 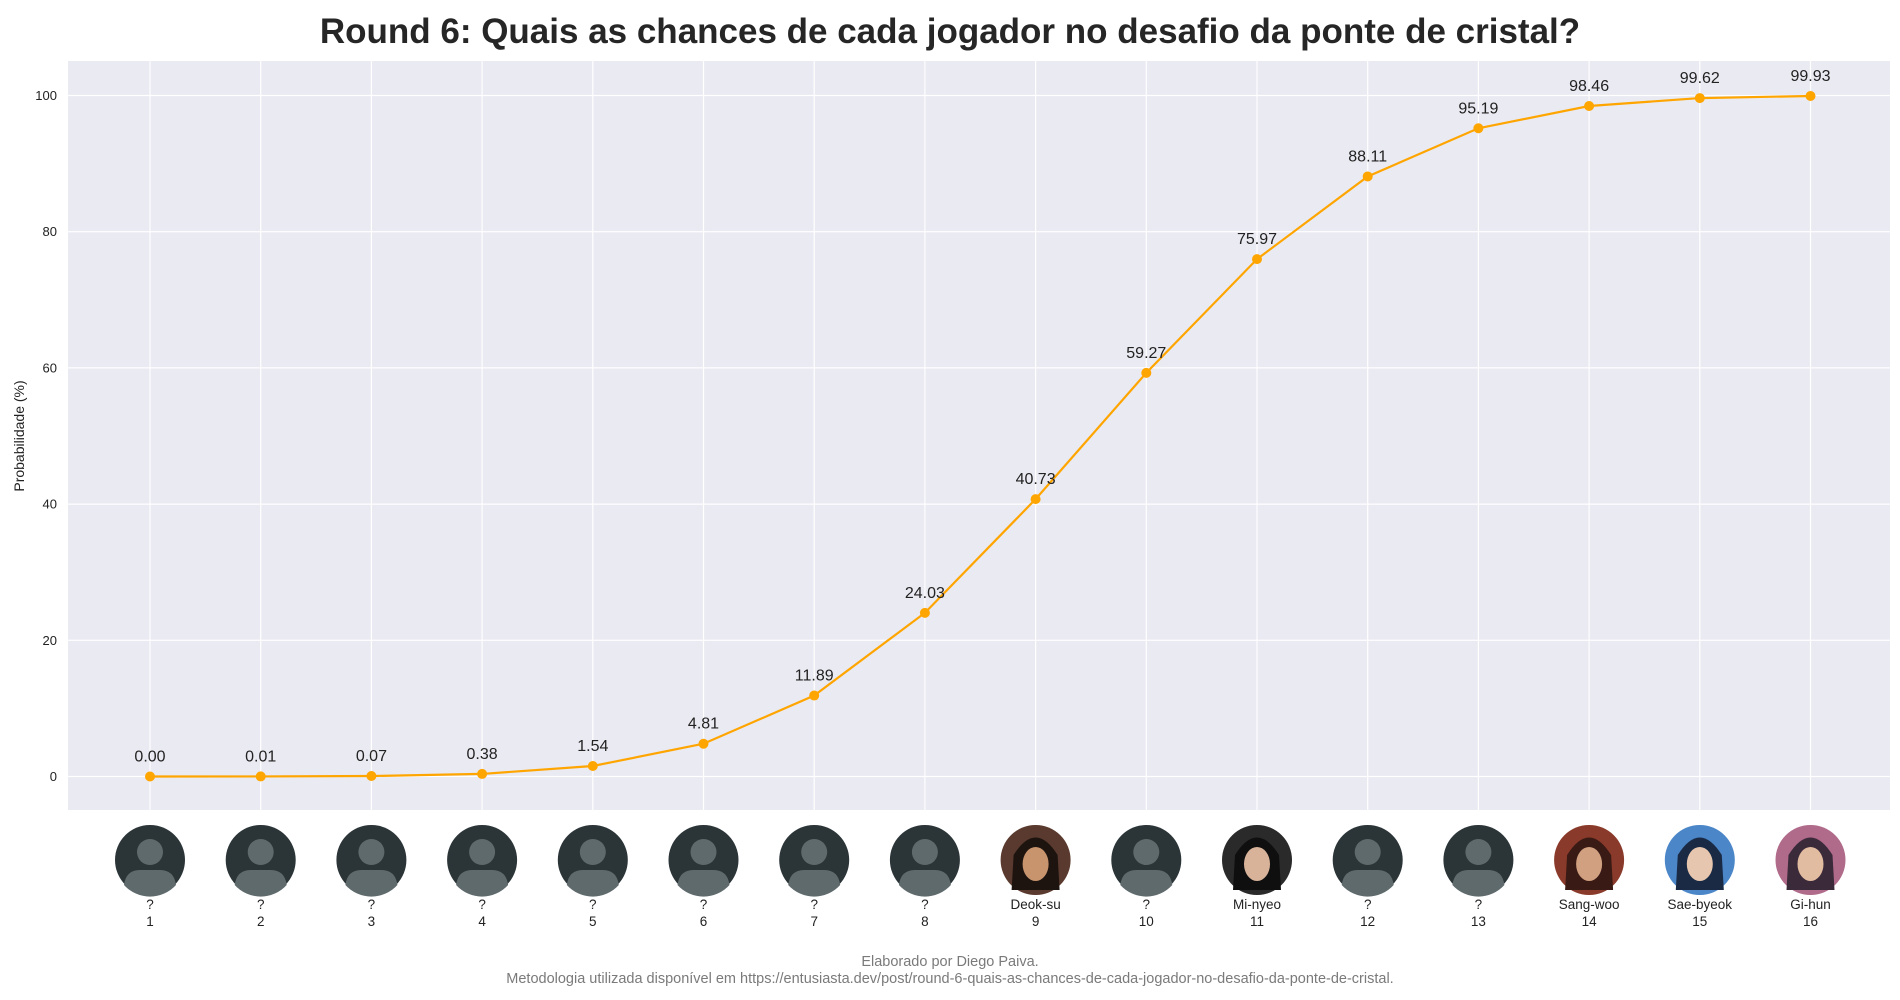 What do you see at coordinates (1036, 479) in the screenshot?
I see `data-label: 40.73` at bounding box center [1036, 479].